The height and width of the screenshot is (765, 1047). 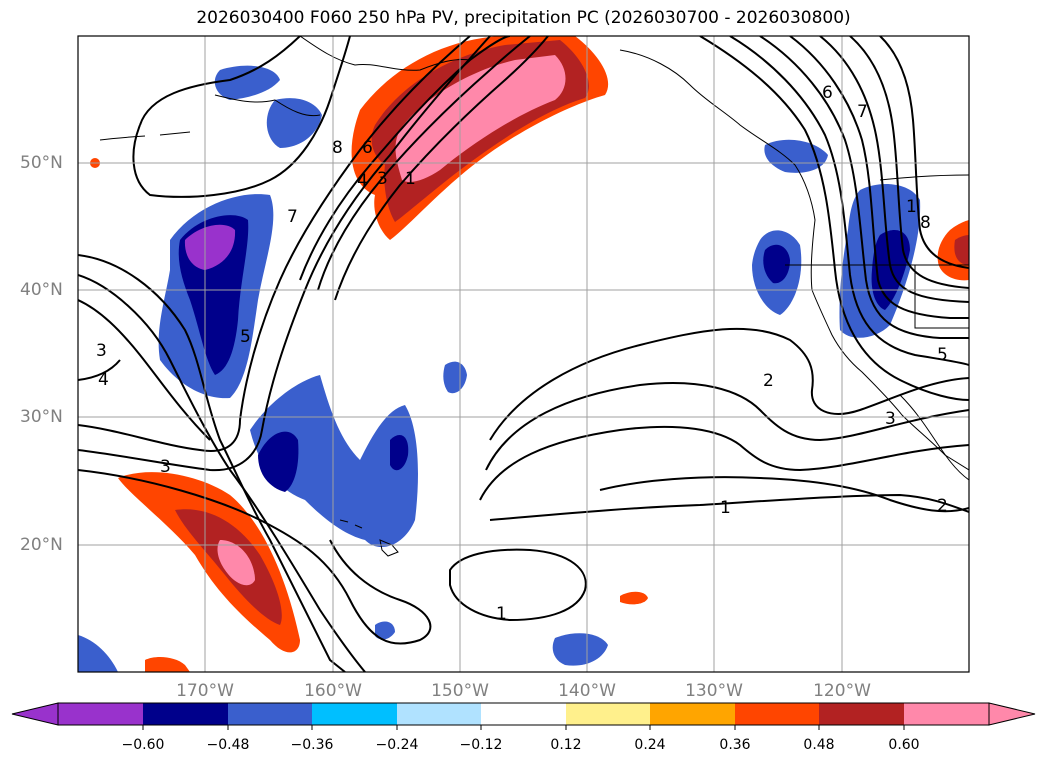 What do you see at coordinates (333, 691) in the screenshot?
I see `lon-label: 160°W` at bounding box center [333, 691].